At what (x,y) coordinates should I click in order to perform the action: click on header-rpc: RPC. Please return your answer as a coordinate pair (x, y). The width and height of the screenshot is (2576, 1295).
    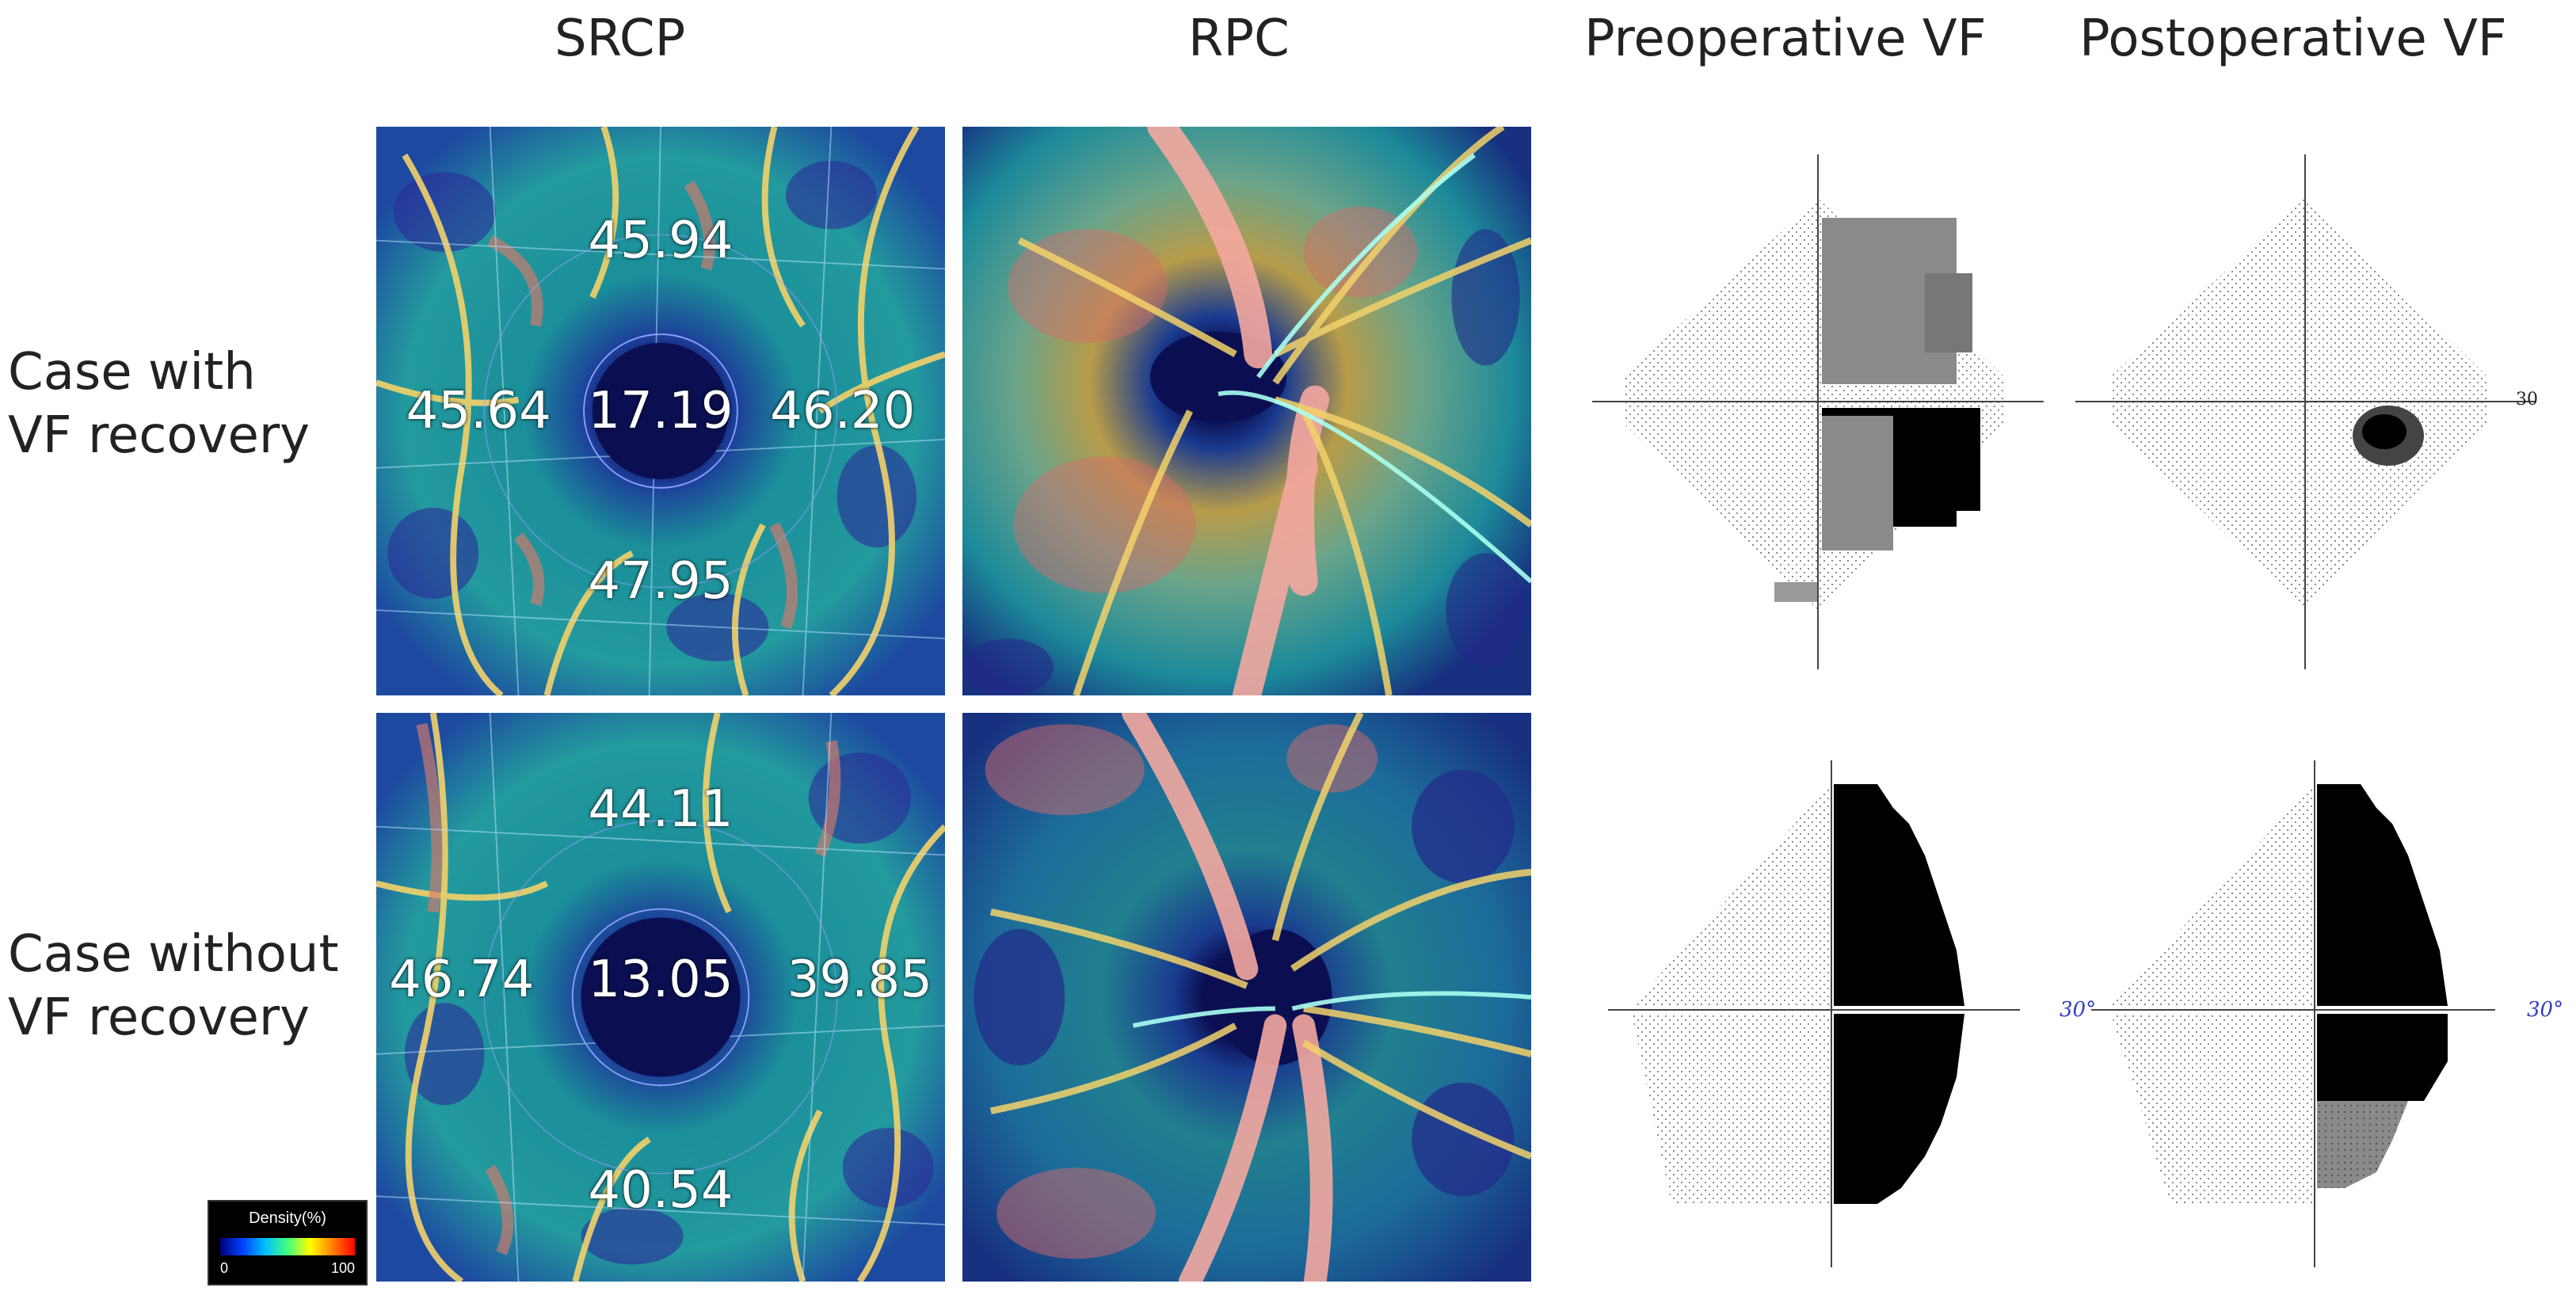
    Looking at the image, I should click on (1239, 39).